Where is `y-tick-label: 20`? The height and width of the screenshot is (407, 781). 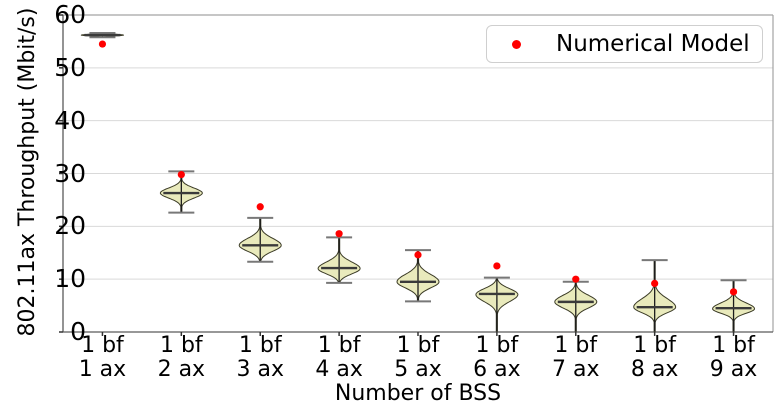
y-tick-label: 20 is located at coordinates (70, 226).